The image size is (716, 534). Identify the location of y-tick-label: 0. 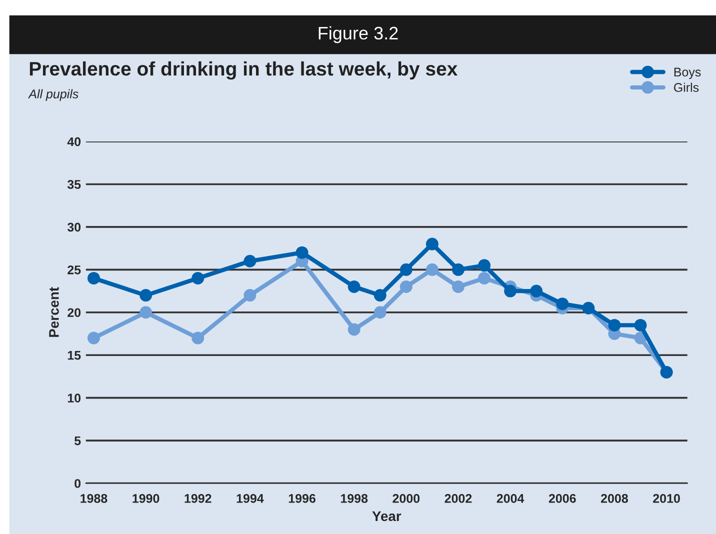
(77, 483).